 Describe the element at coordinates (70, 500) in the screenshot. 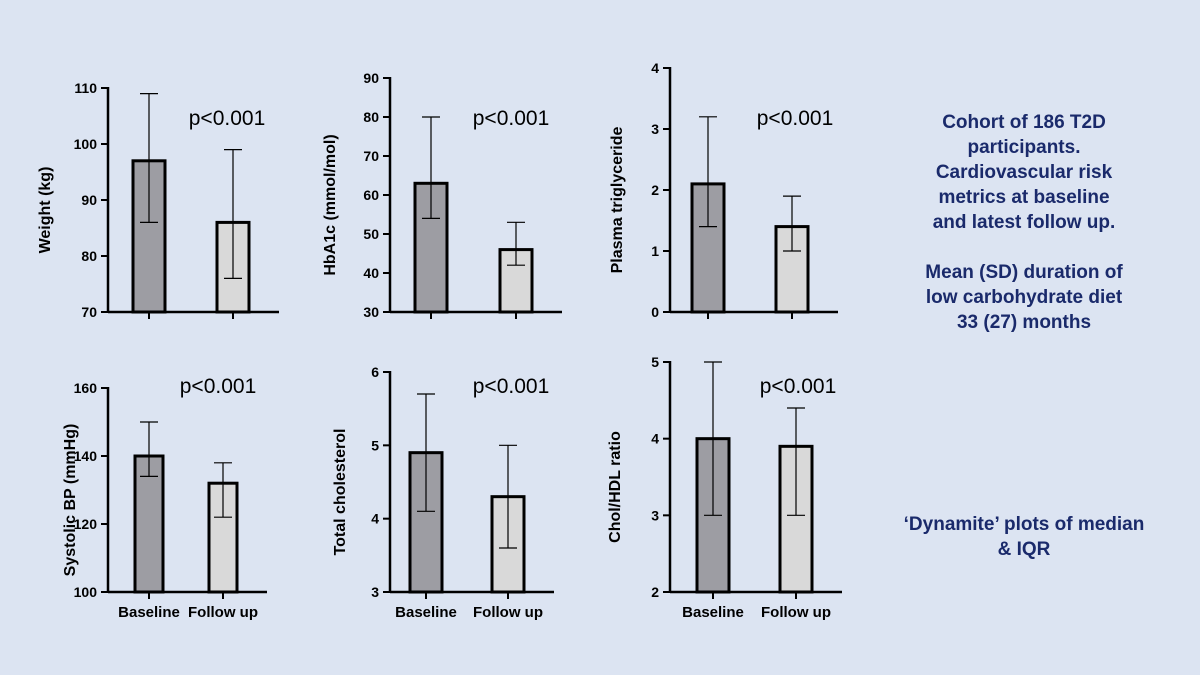

I see `y-axis-label: Systolic BP (mmHg)` at that location.